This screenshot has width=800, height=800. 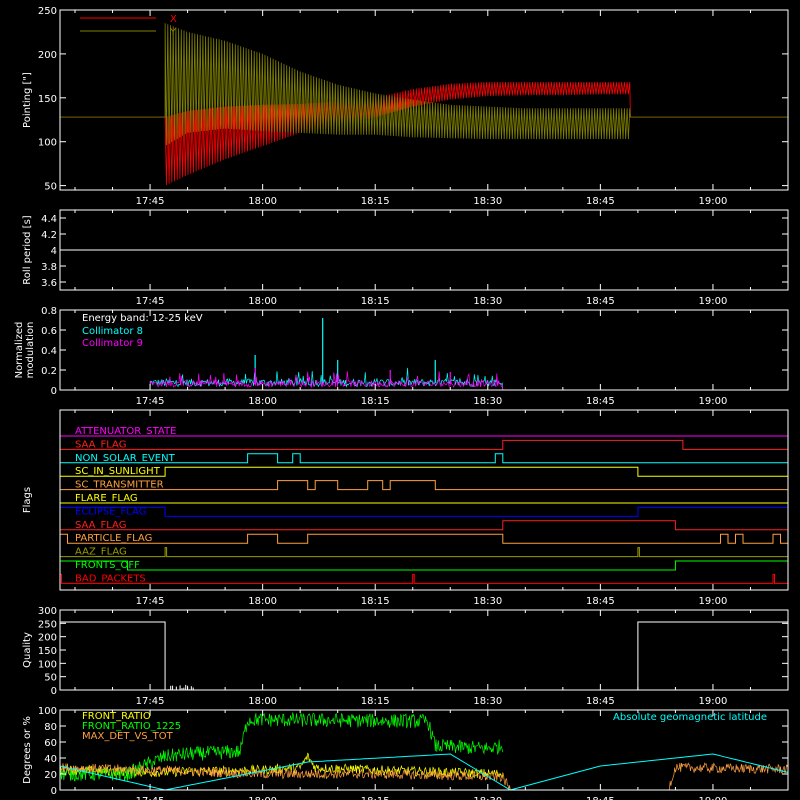 What do you see at coordinates (19, 350) in the screenshot?
I see `y-axis-label: Normalized` at bounding box center [19, 350].